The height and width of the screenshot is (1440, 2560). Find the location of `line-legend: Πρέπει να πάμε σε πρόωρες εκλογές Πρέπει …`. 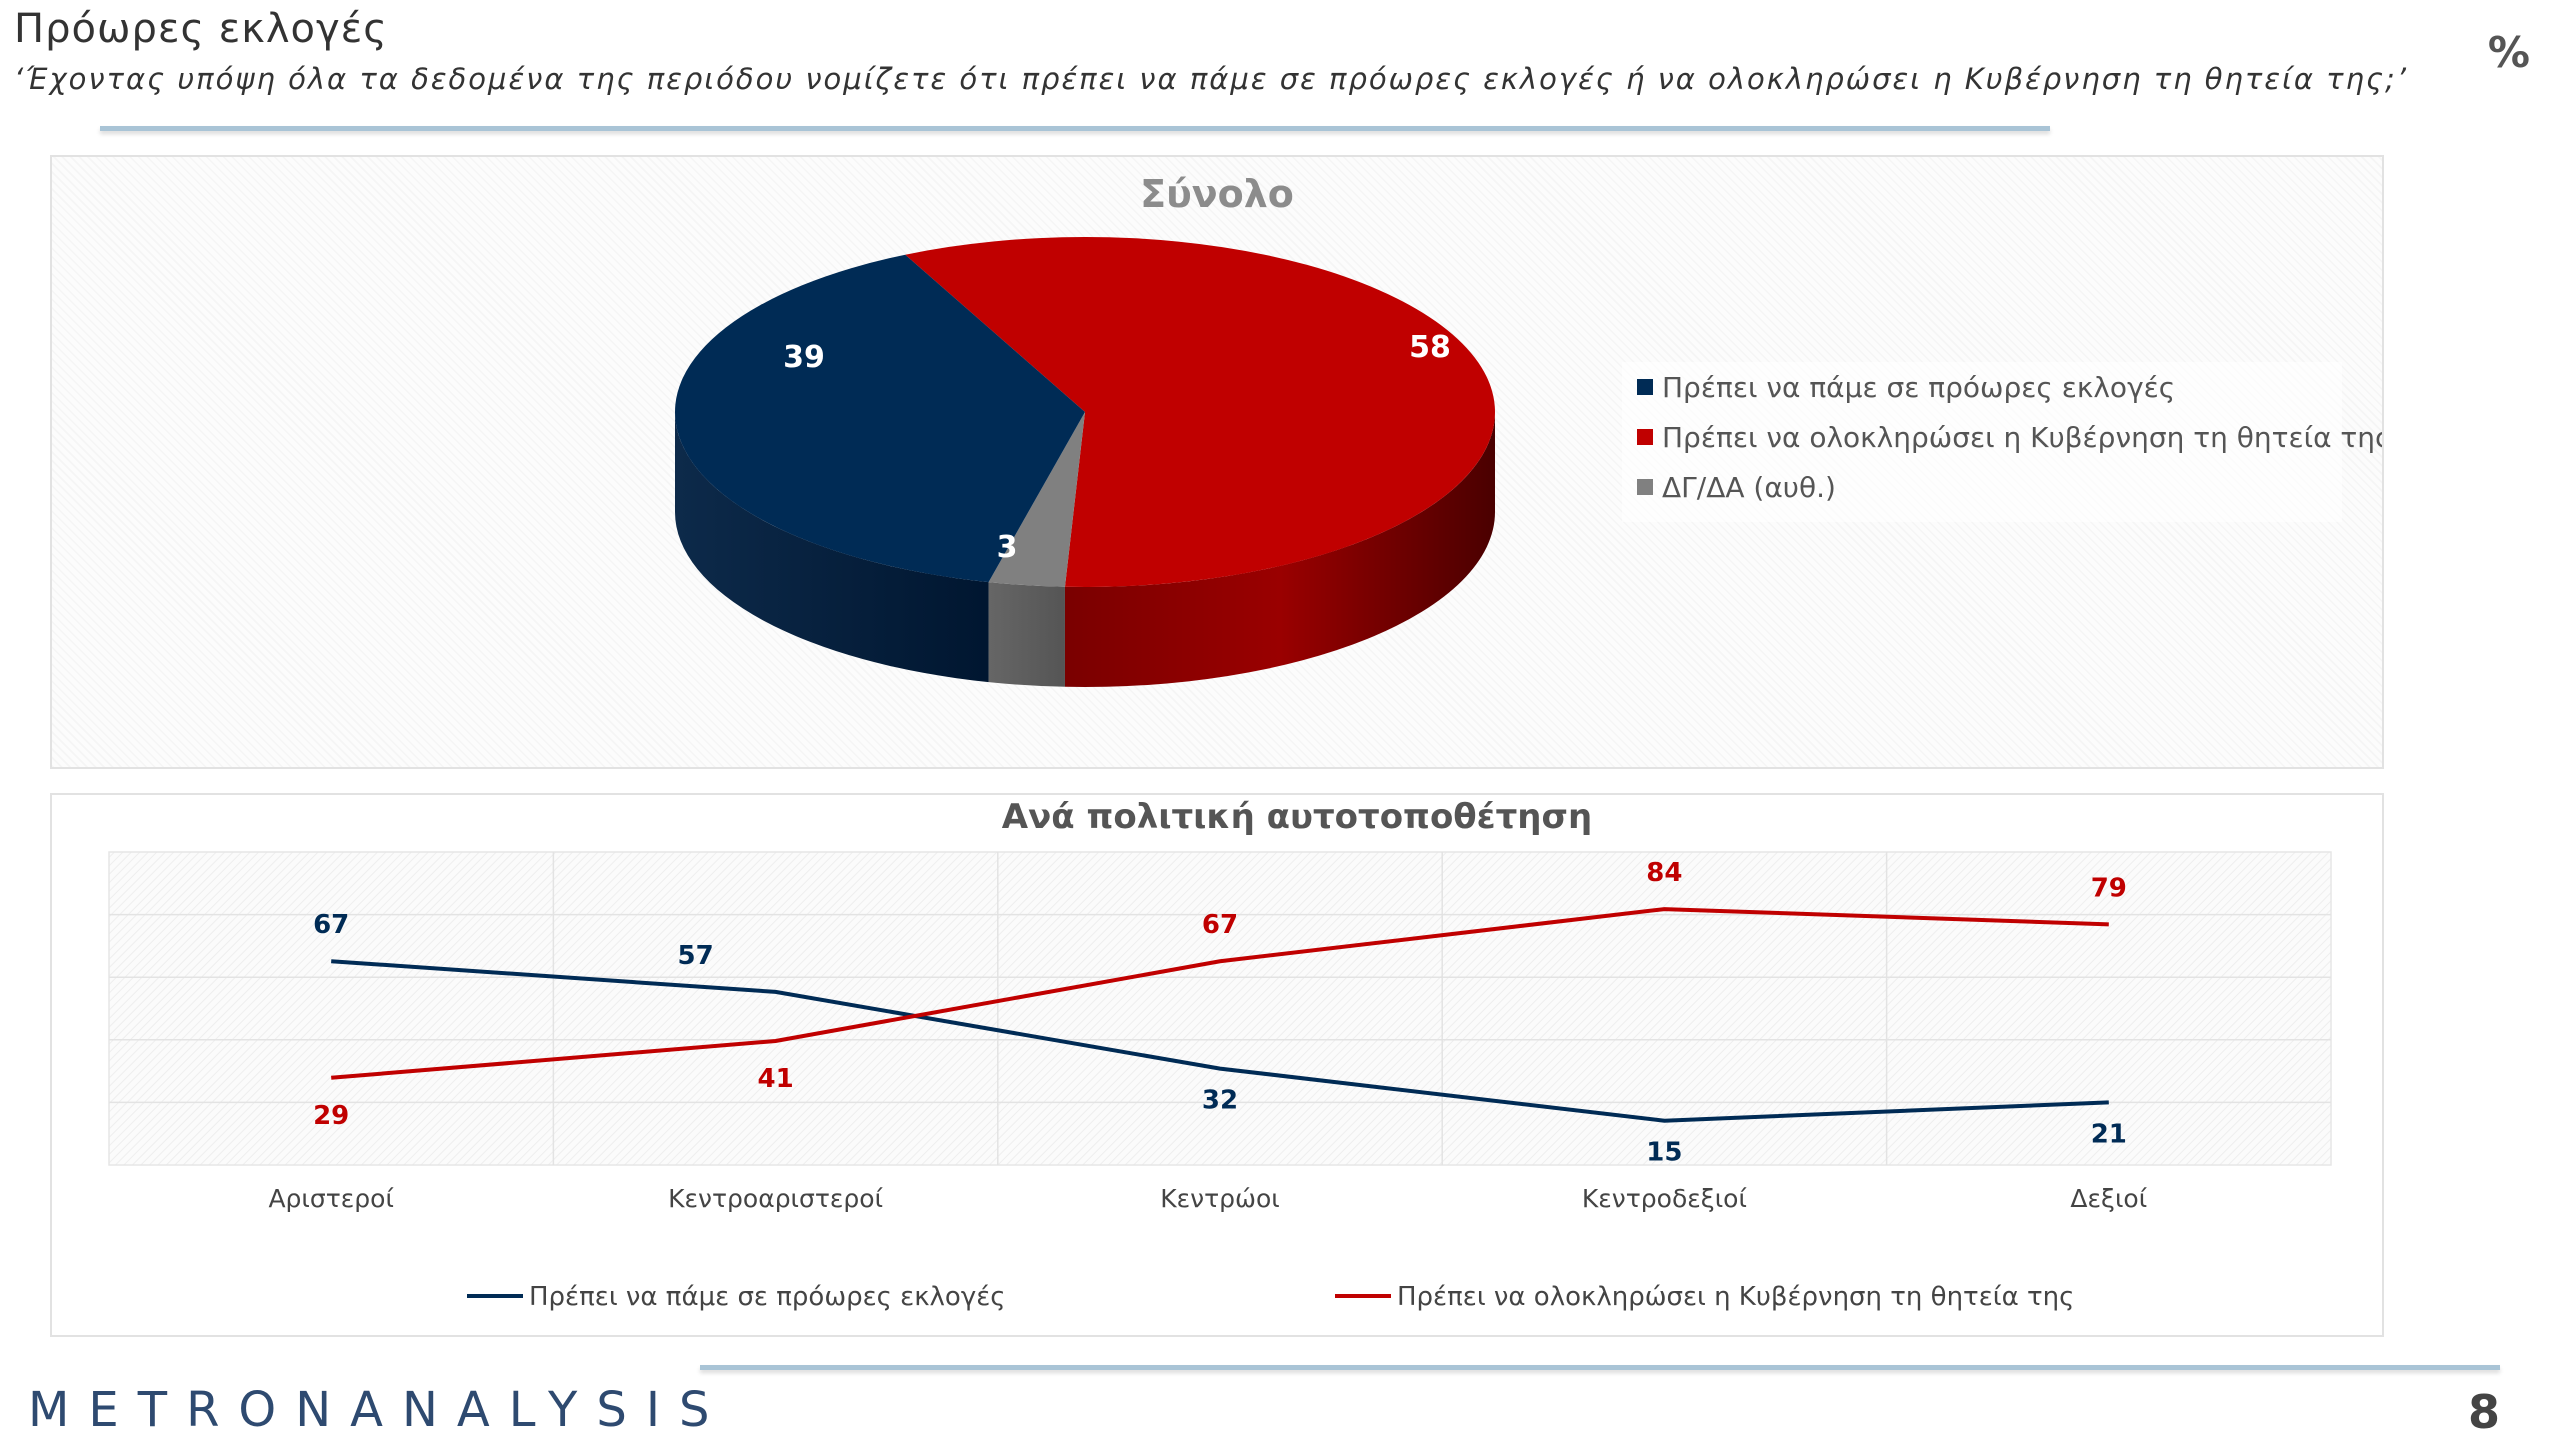

line-legend: Πρέπει να πάμε σε πρόωρες εκλογές Πρέπει … is located at coordinates (1270, 1297).